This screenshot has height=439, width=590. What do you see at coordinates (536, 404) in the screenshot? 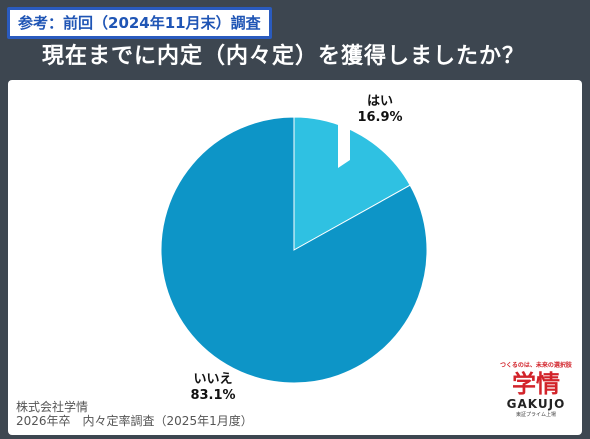
I see `logo-roman: GAKUJO` at bounding box center [536, 404].